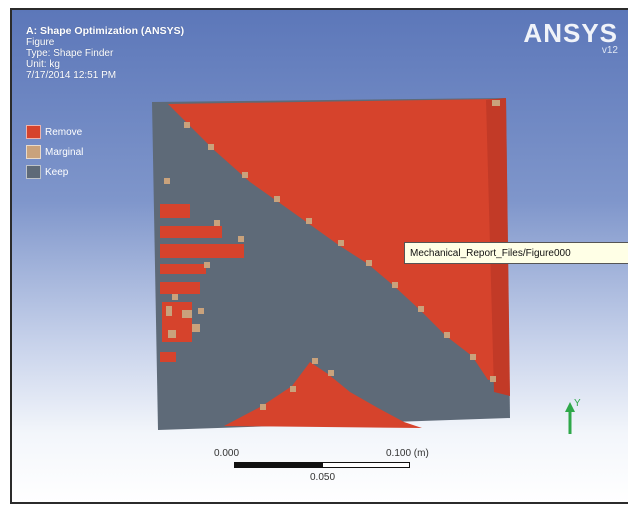 The height and width of the screenshot is (506, 628). What do you see at coordinates (570, 407) in the screenshot?
I see `triad-y-arrowhead` at bounding box center [570, 407].